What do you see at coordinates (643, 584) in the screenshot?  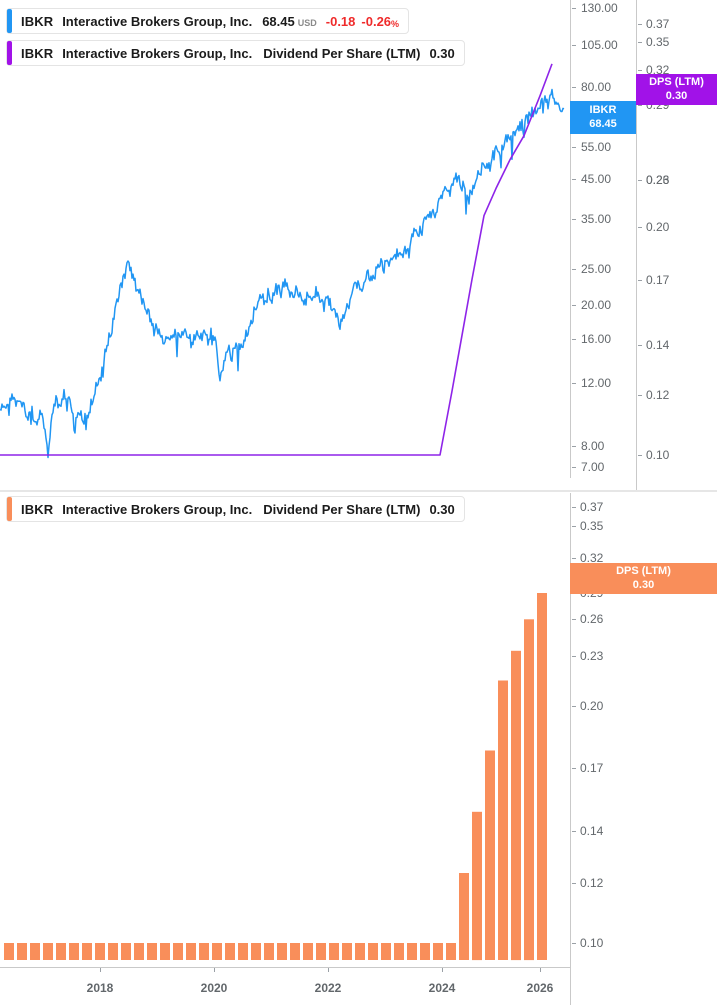 I see `dps-badge-value-panel2: 0.30` at bounding box center [643, 584].